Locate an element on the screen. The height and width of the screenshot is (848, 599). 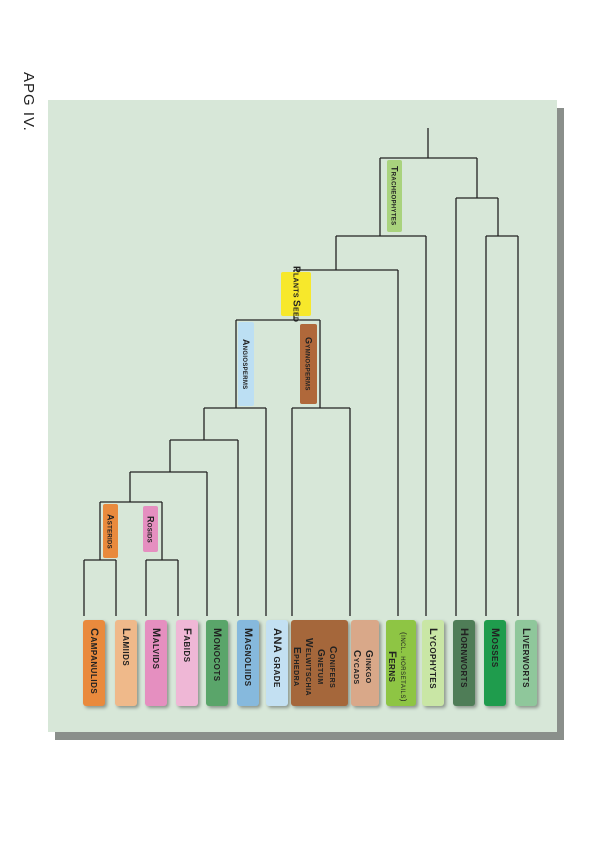
clade-label-asterids: Asterids is located at coordinates (110, 531).